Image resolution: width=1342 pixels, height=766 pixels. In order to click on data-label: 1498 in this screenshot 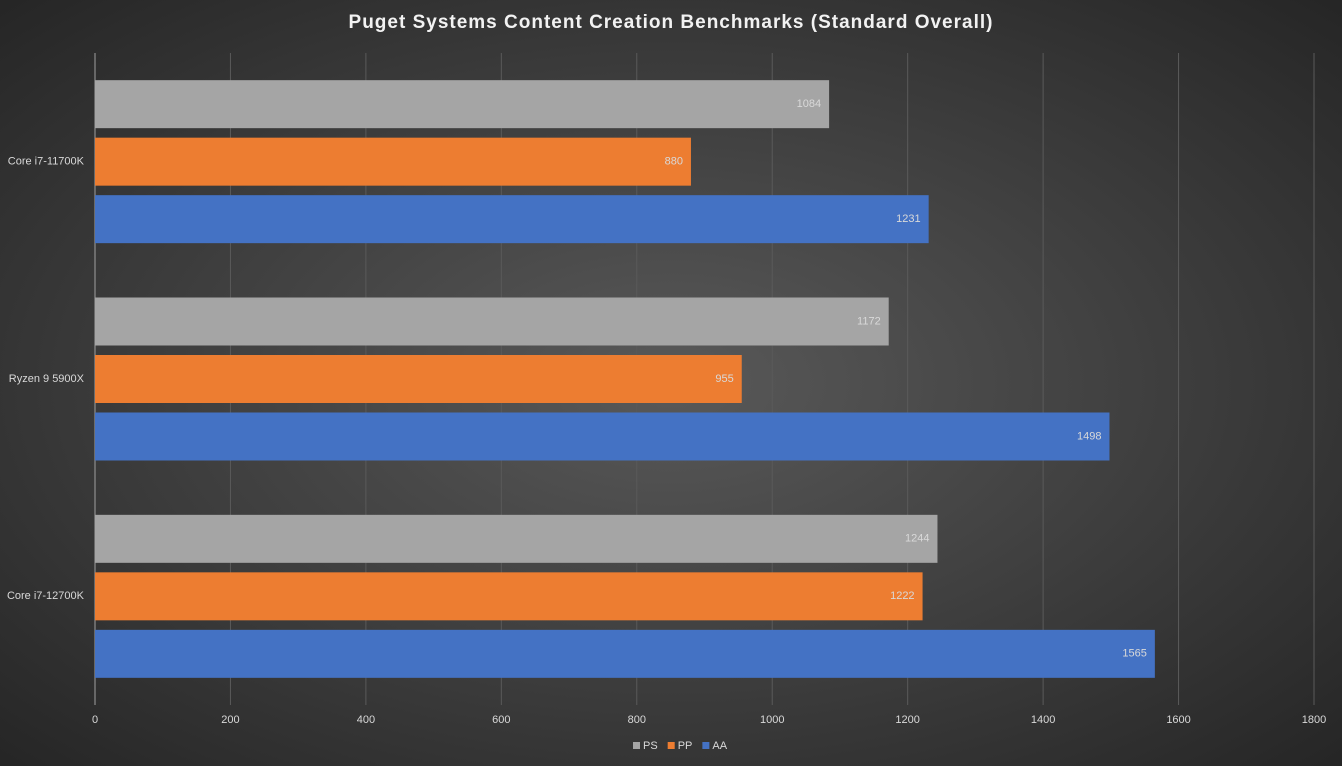, I will do `click(1089, 436)`.